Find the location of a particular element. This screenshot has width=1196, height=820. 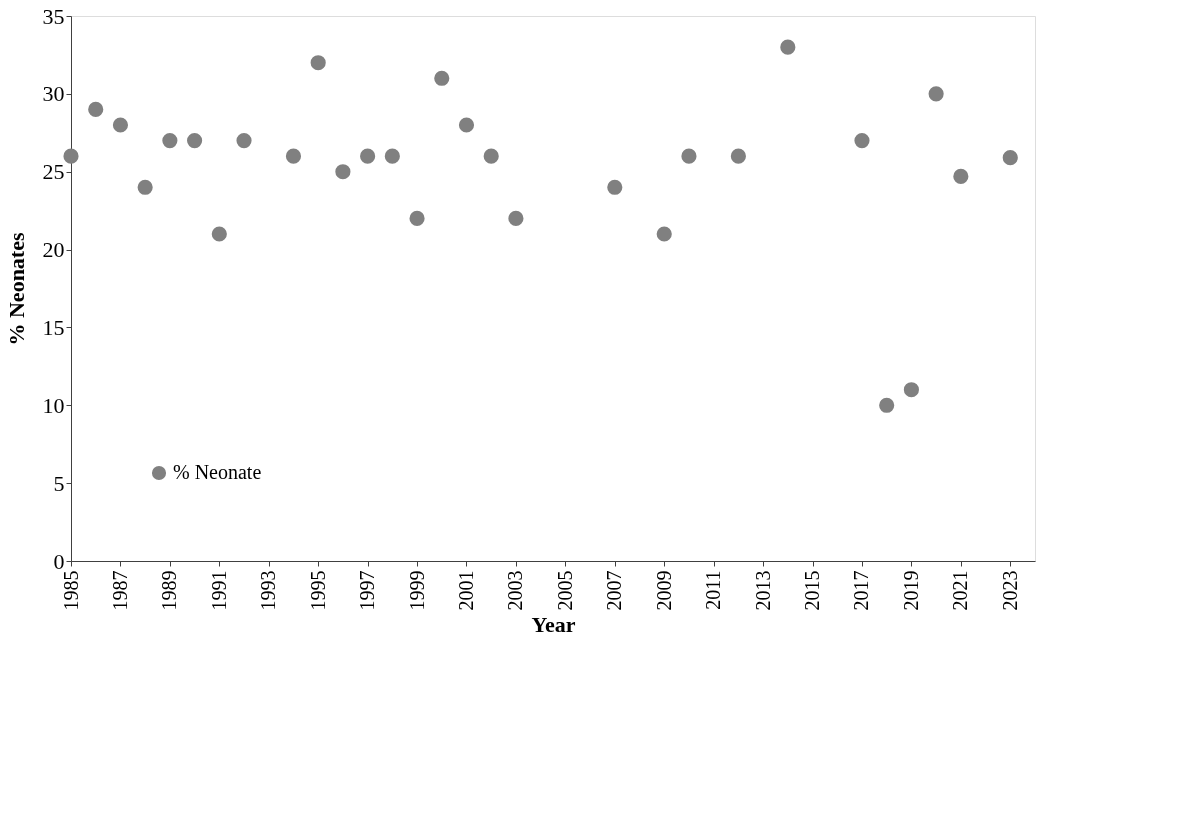

x-tick-label: 2007 is located at coordinates (614, 590).